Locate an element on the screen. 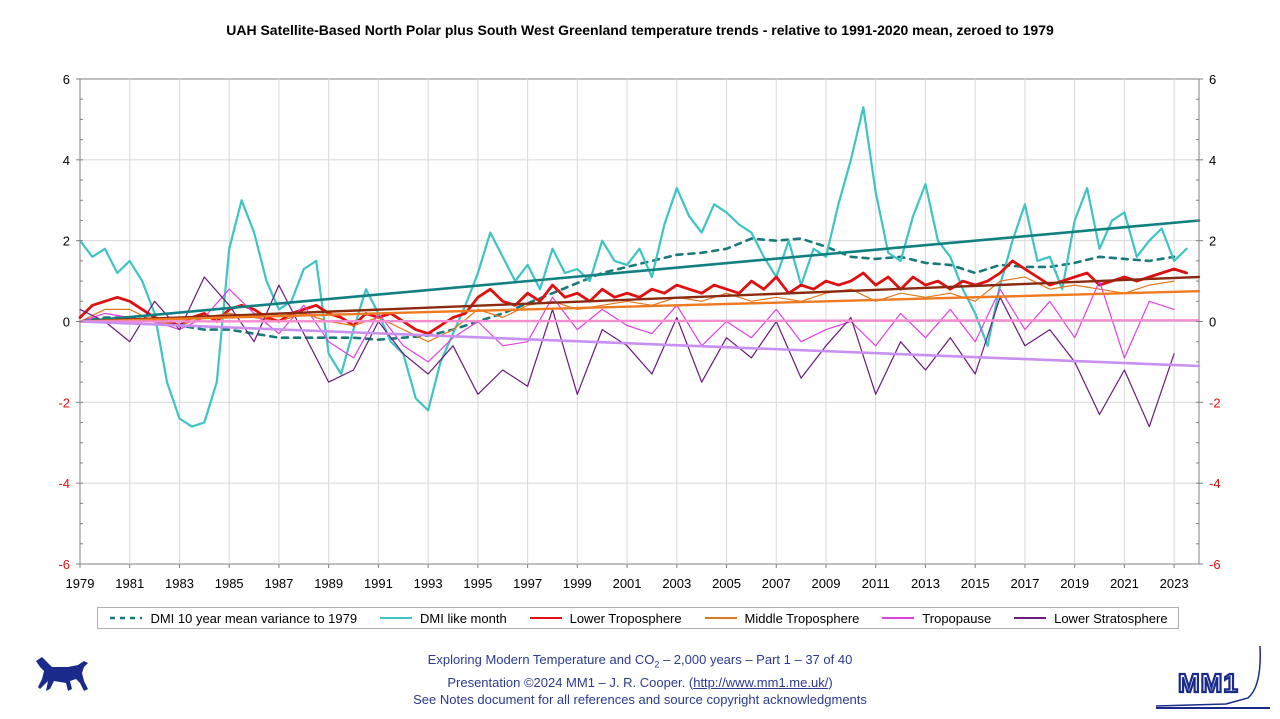  y-tick-label-right: 6 is located at coordinates (1212, 79).